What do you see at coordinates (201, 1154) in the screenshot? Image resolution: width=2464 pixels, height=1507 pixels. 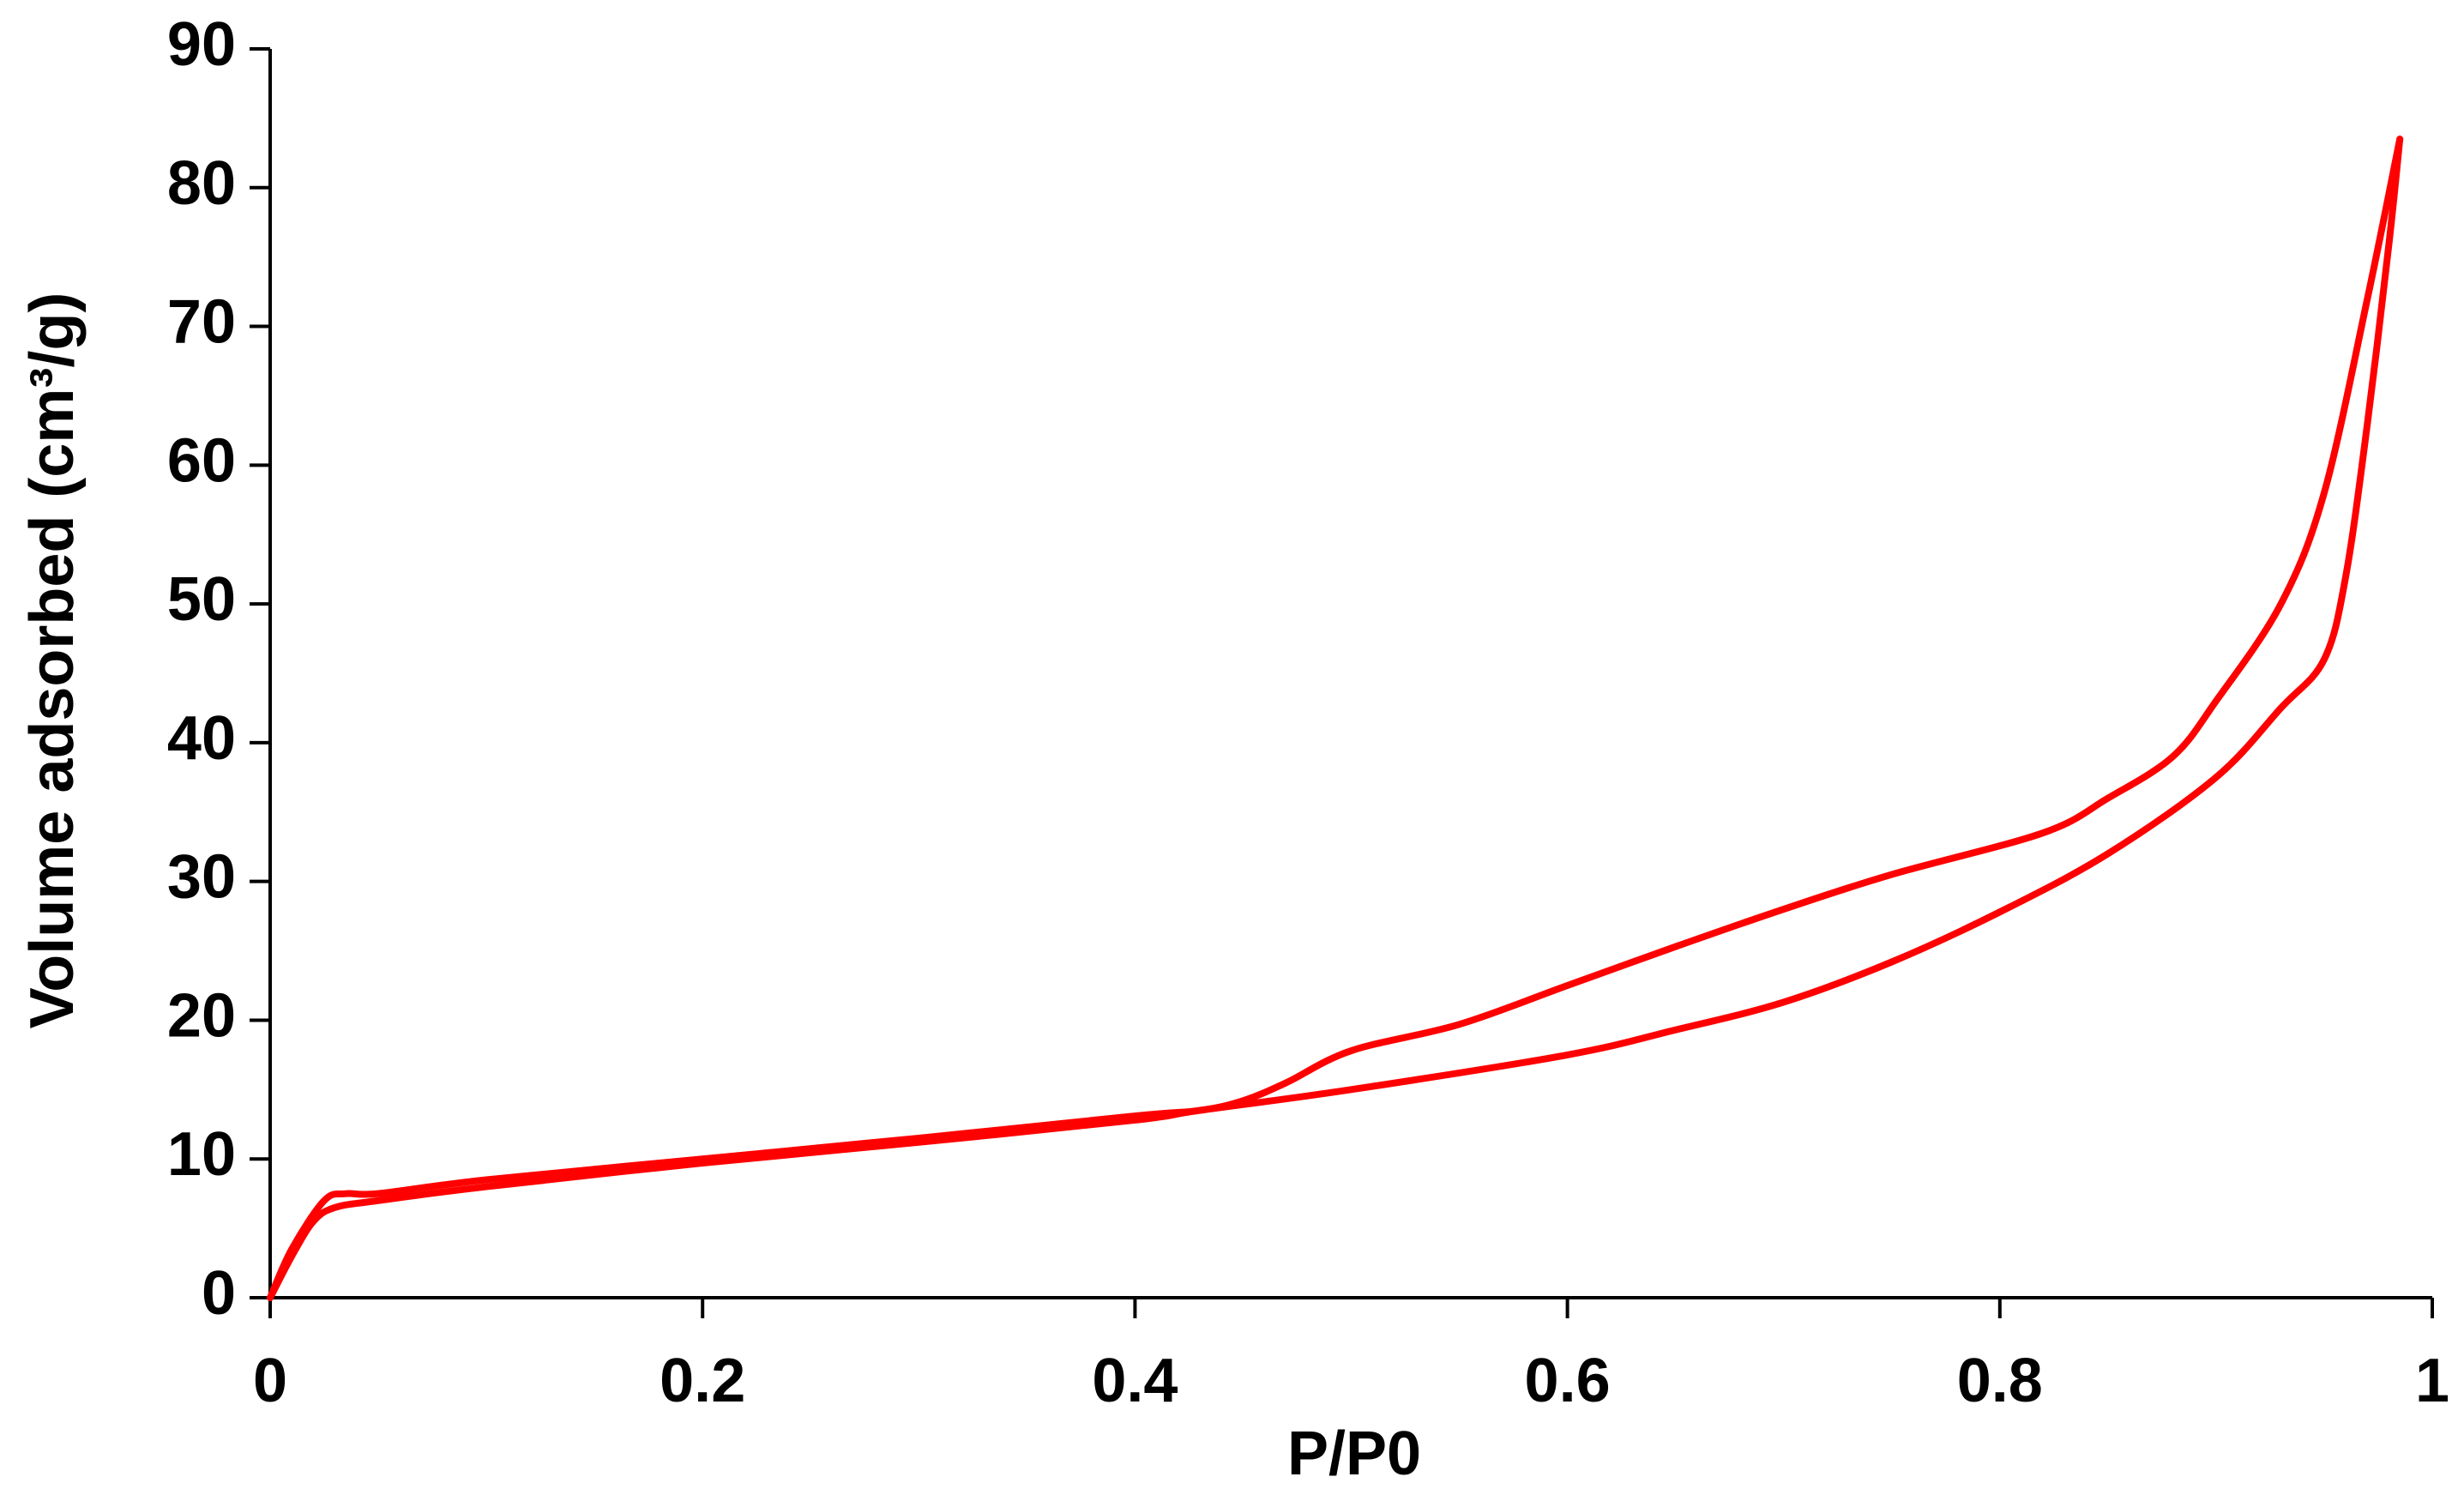 I see `y-tick-label: 10` at bounding box center [201, 1154].